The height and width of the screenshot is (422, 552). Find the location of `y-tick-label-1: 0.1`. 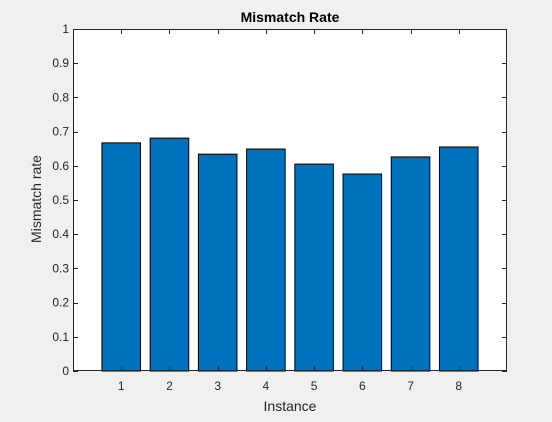

y-tick-label-1: 0.1 is located at coordinates (60, 337).